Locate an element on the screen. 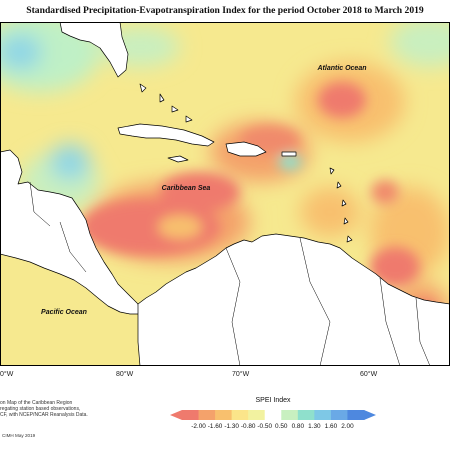 The height and width of the screenshot is (450, 450). legend-tick-label: 0.50 is located at coordinates (281, 426).